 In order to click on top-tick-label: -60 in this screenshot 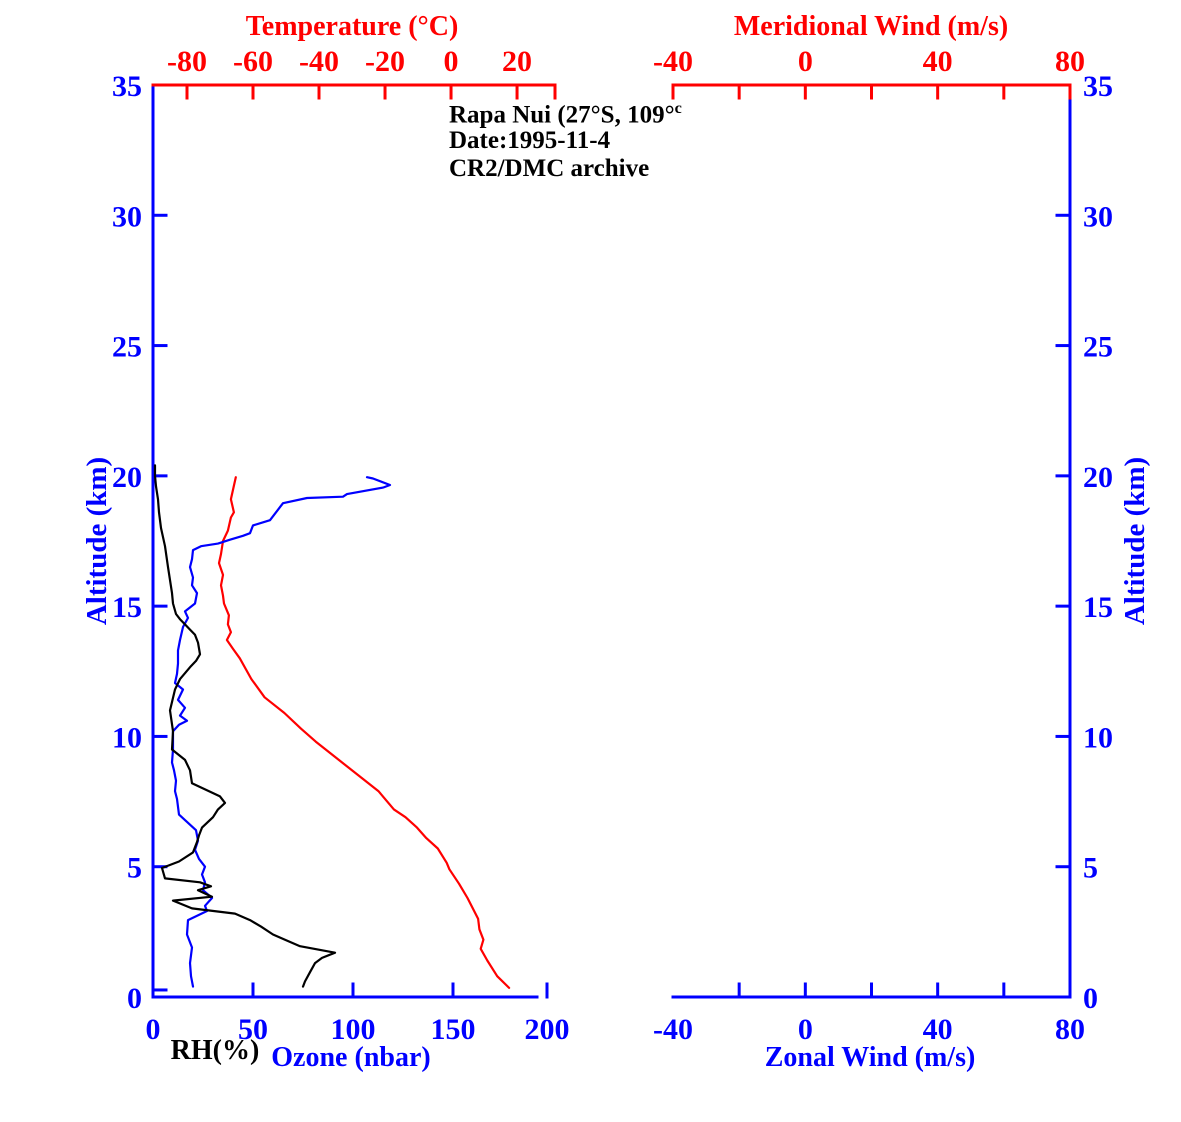, I will do `click(253, 61)`.